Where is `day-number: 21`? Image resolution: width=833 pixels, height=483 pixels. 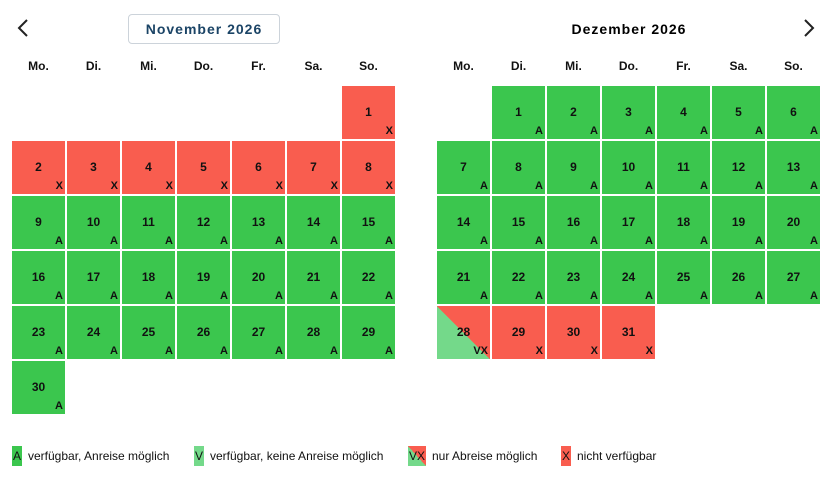
day-number: 21 is located at coordinates (313, 277).